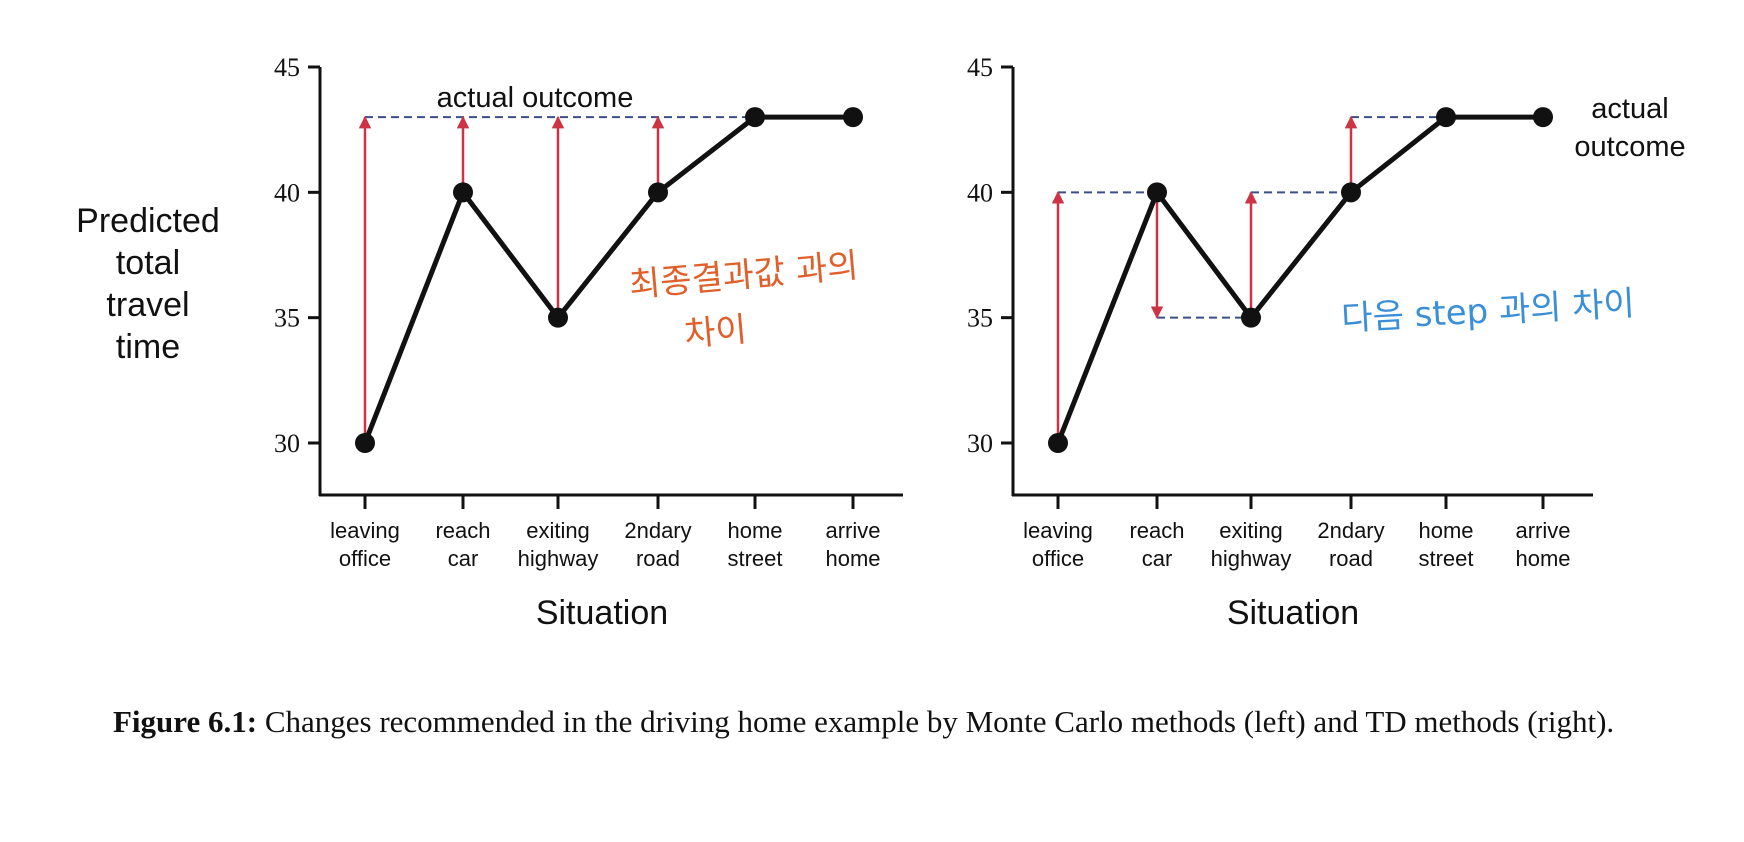  What do you see at coordinates (185, 721) in the screenshot?
I see `caption-label: Figure 6.1:` at bounding box center [185, 721].